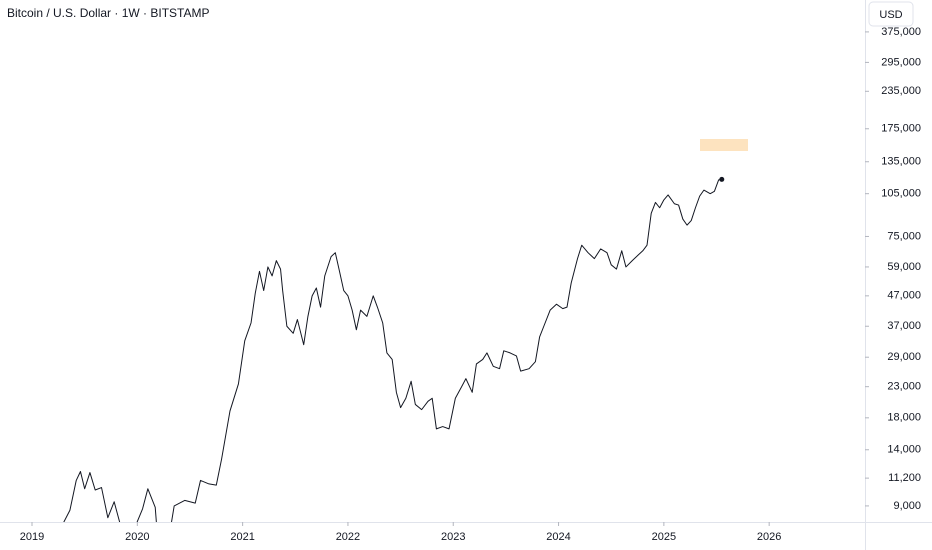 The width and height of the screenshot is (932, 550). What do you see at coordinates (901, 62) in the screenshot?
I see `y-tick-label: 295,000` at bounding box center [901, 62].